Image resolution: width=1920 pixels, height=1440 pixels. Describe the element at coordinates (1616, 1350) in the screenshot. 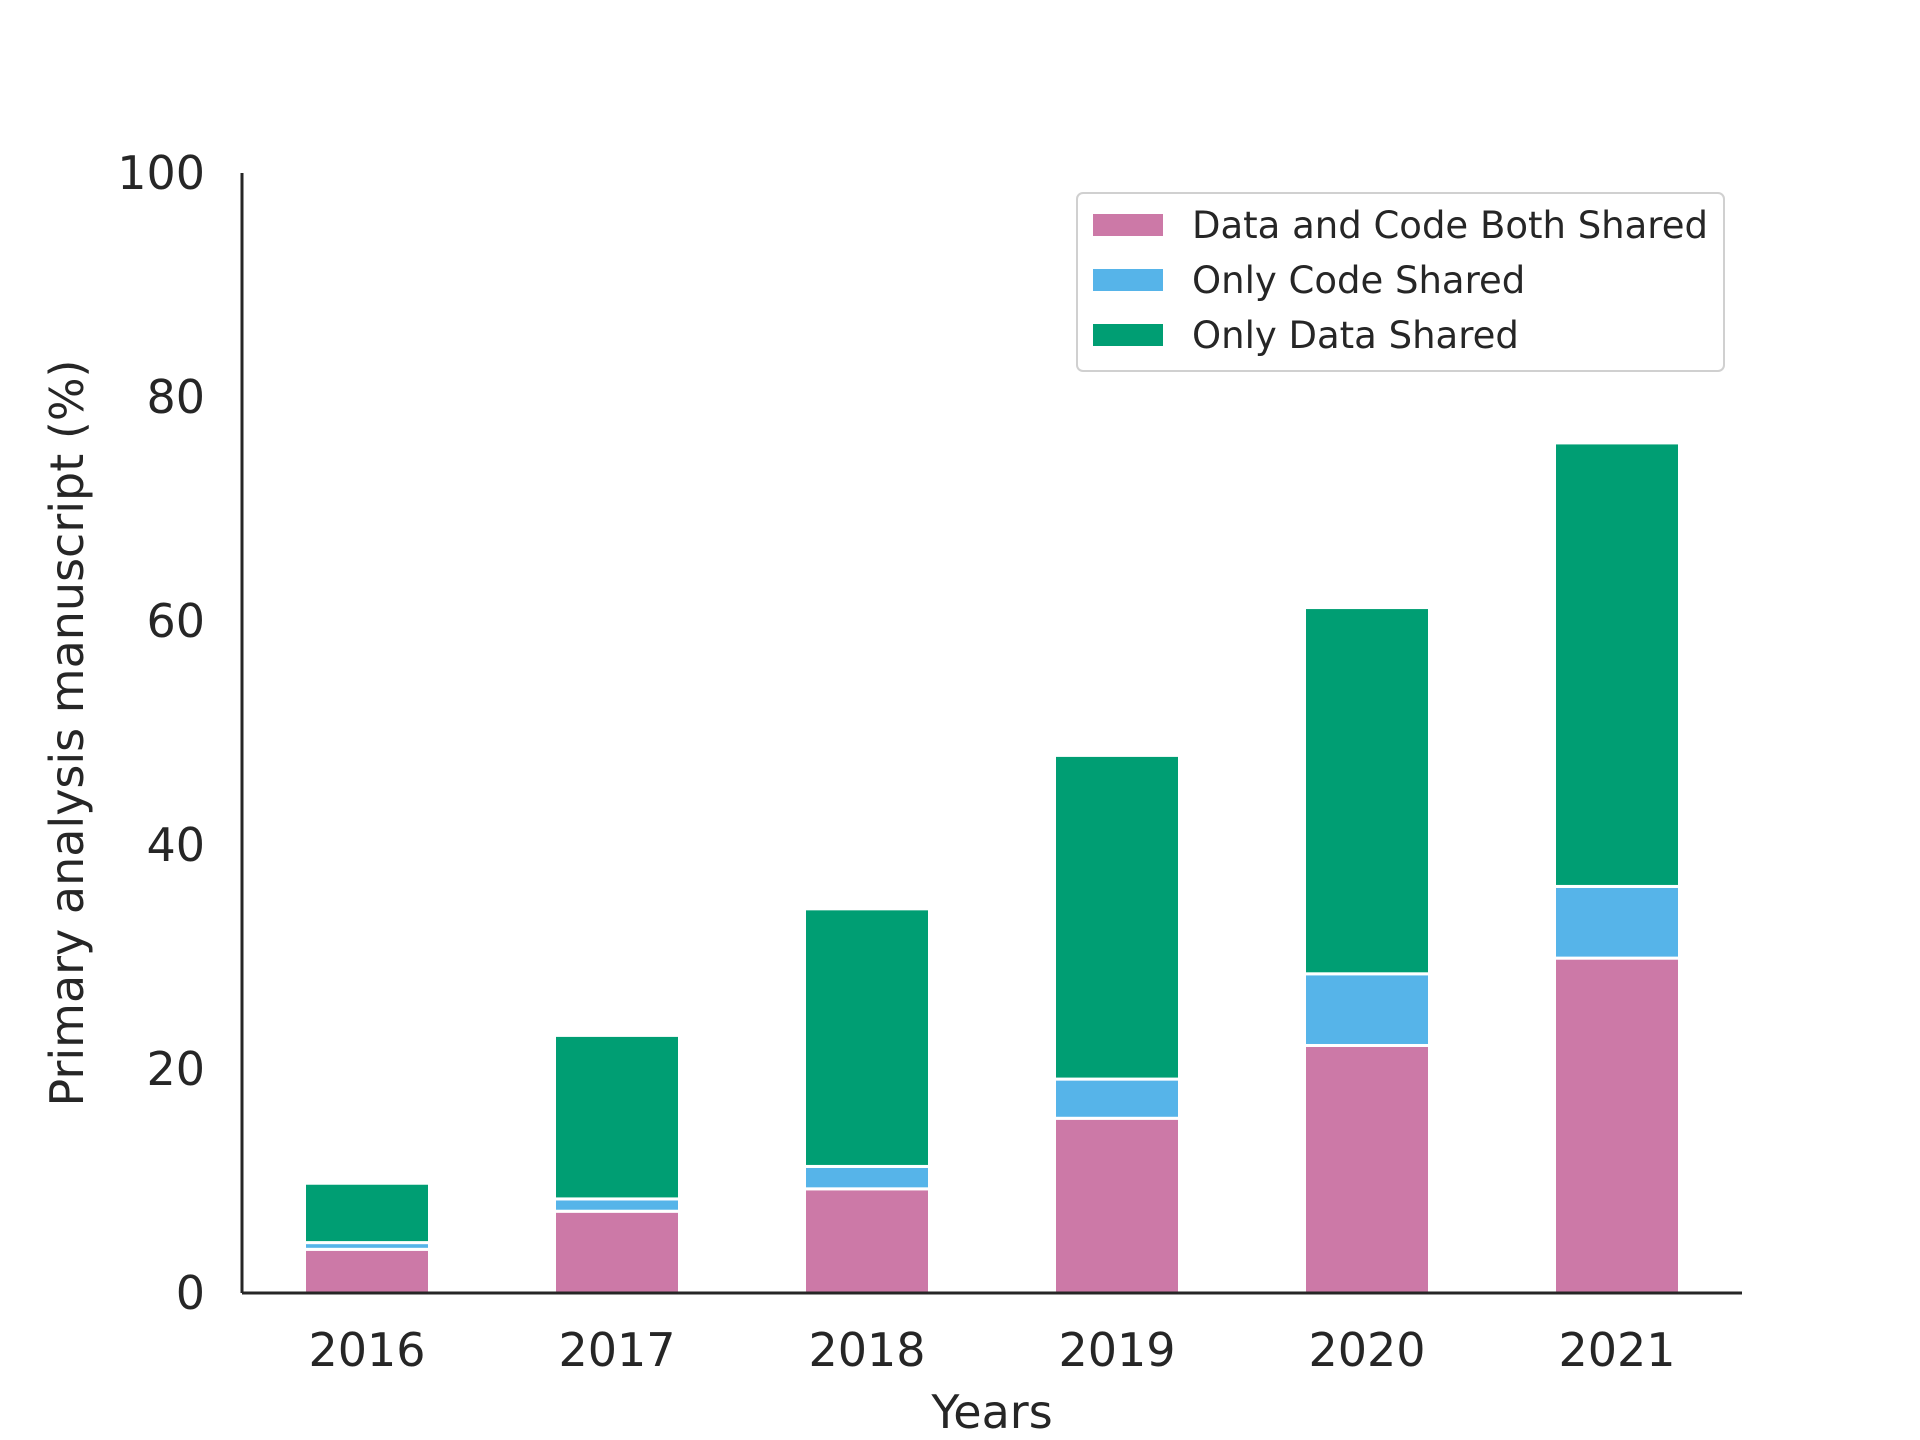

I see `x-tick-label: 2021` at that location.